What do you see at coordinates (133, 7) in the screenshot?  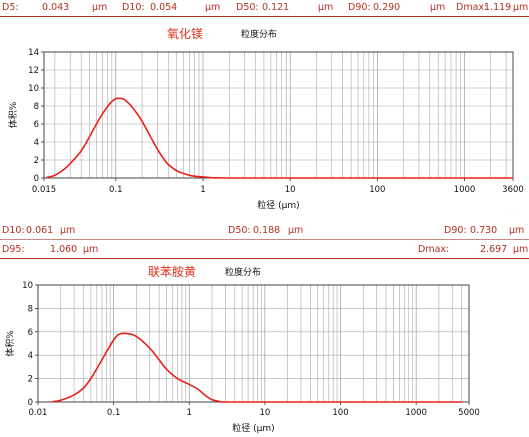 I see `stat-d10-label: D10:` at bounding box center [133, 7].